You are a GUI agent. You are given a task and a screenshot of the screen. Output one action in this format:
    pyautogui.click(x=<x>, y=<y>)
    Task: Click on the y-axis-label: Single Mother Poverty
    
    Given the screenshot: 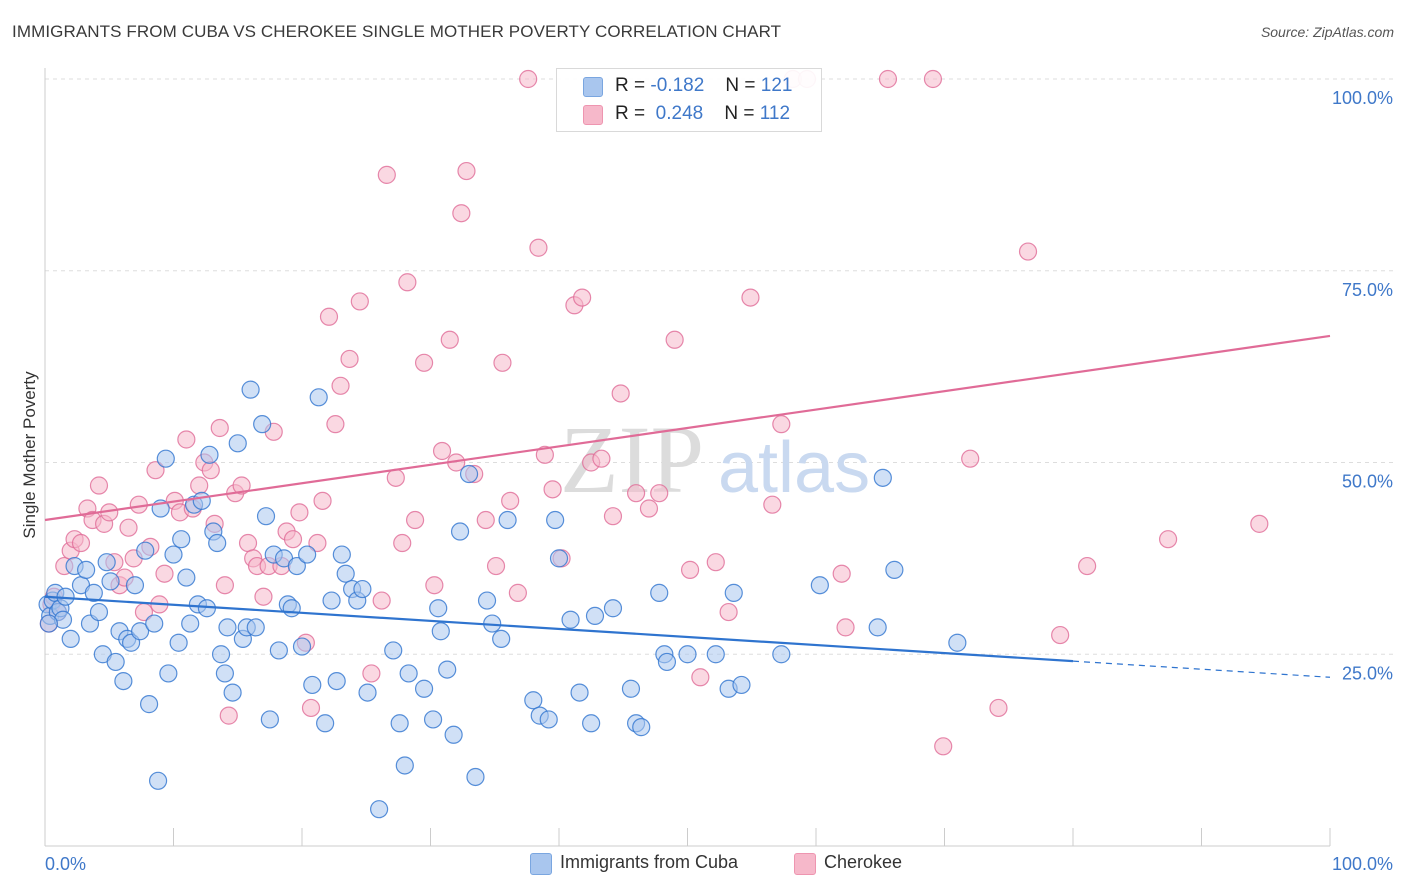 What is the action you would take?
    pyautogui.click(x=29, y=455)
    